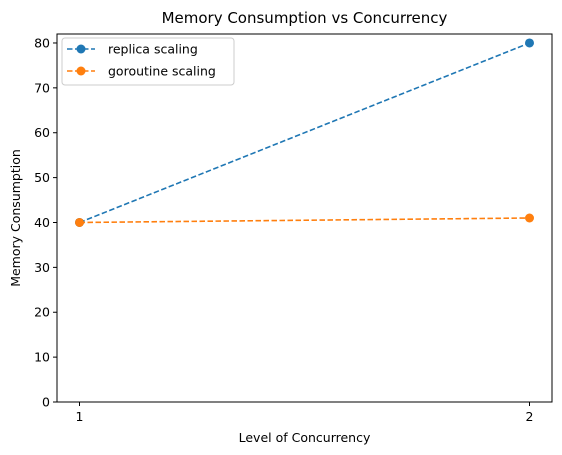 The width and height of the screenshot is (562, 455). What do you see at coordinates (305, 437) in the screenshot?
I see `x-axis-label: Level of Concurrency` at bounding box center [305, 437].